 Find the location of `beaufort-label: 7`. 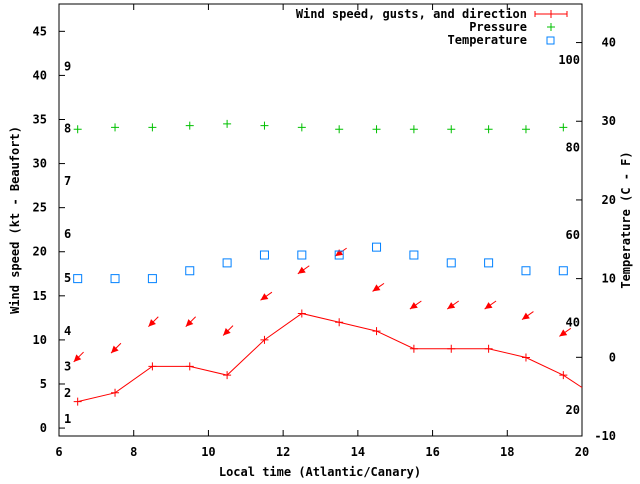

beaufort-label: 7 is located at coordinates (67, 181).